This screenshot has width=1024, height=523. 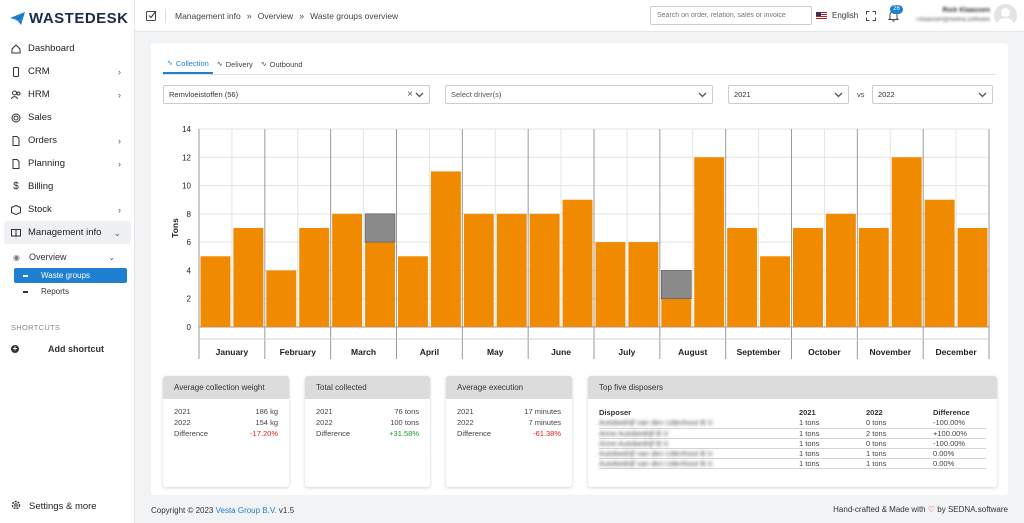 What do you see at coordinates (899, 423) in the screenshot?
I see `disposer-2022: 0 tons` at bounding box center [899, 423].